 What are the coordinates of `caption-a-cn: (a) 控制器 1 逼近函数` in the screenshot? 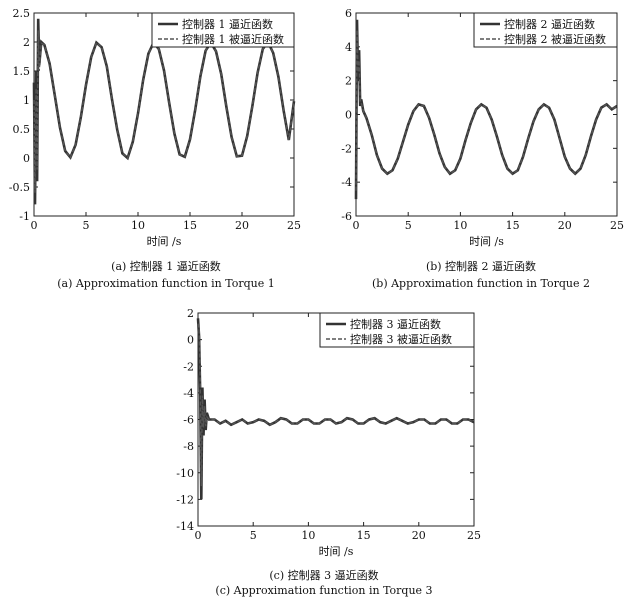 It's located at (166, 266).